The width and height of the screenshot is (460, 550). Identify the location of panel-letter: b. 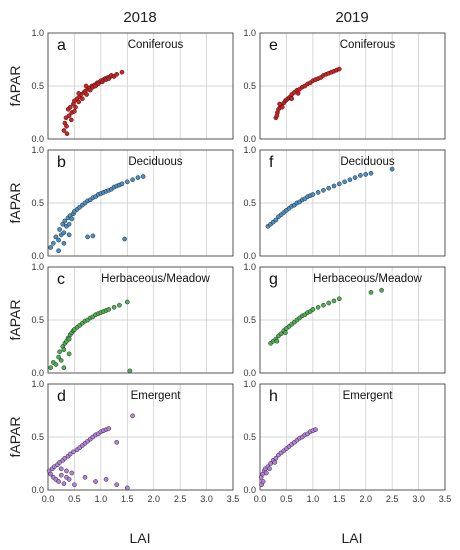
(61, 162).